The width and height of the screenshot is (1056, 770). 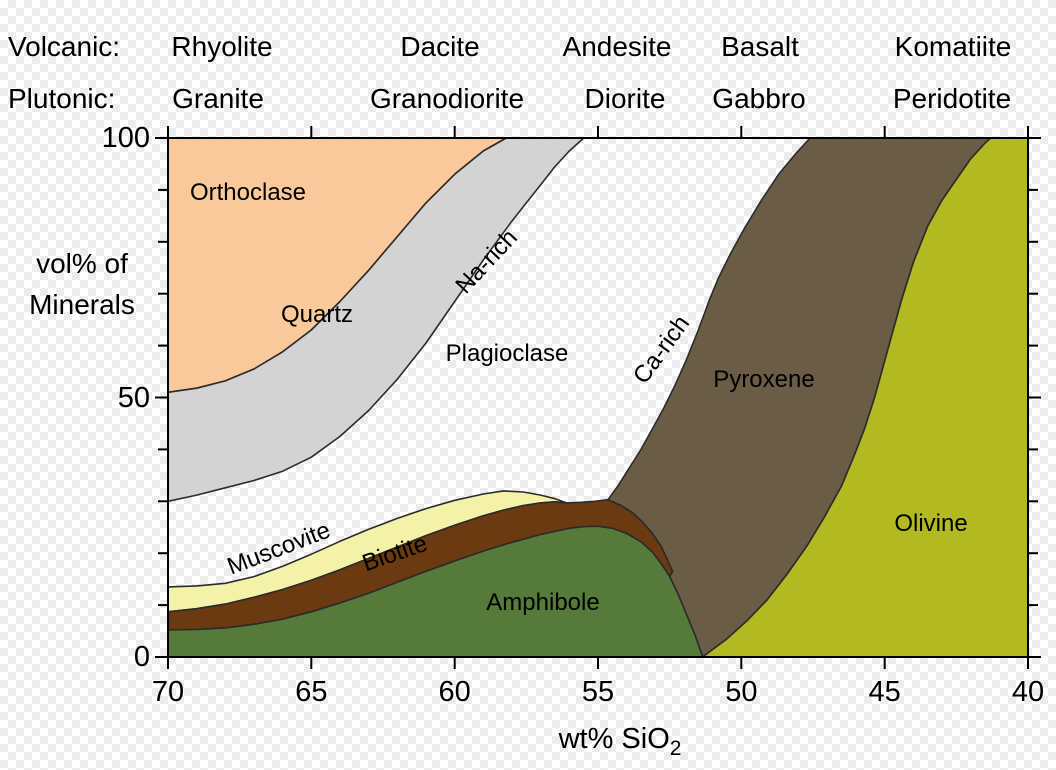 I want to click on label-quartz: Quartz, so click(x=317, y=314).